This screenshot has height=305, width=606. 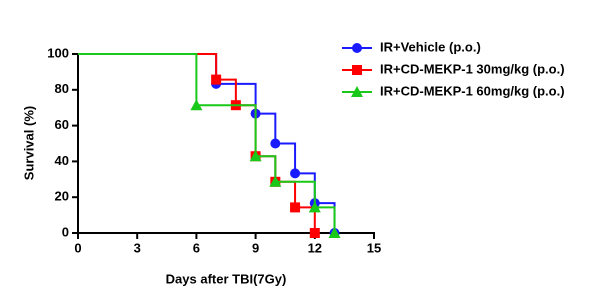 What do you see at coordinates (77, 247) in the screenshot?
I see `x-tick-label: 0` at bounding box center [77, 247].